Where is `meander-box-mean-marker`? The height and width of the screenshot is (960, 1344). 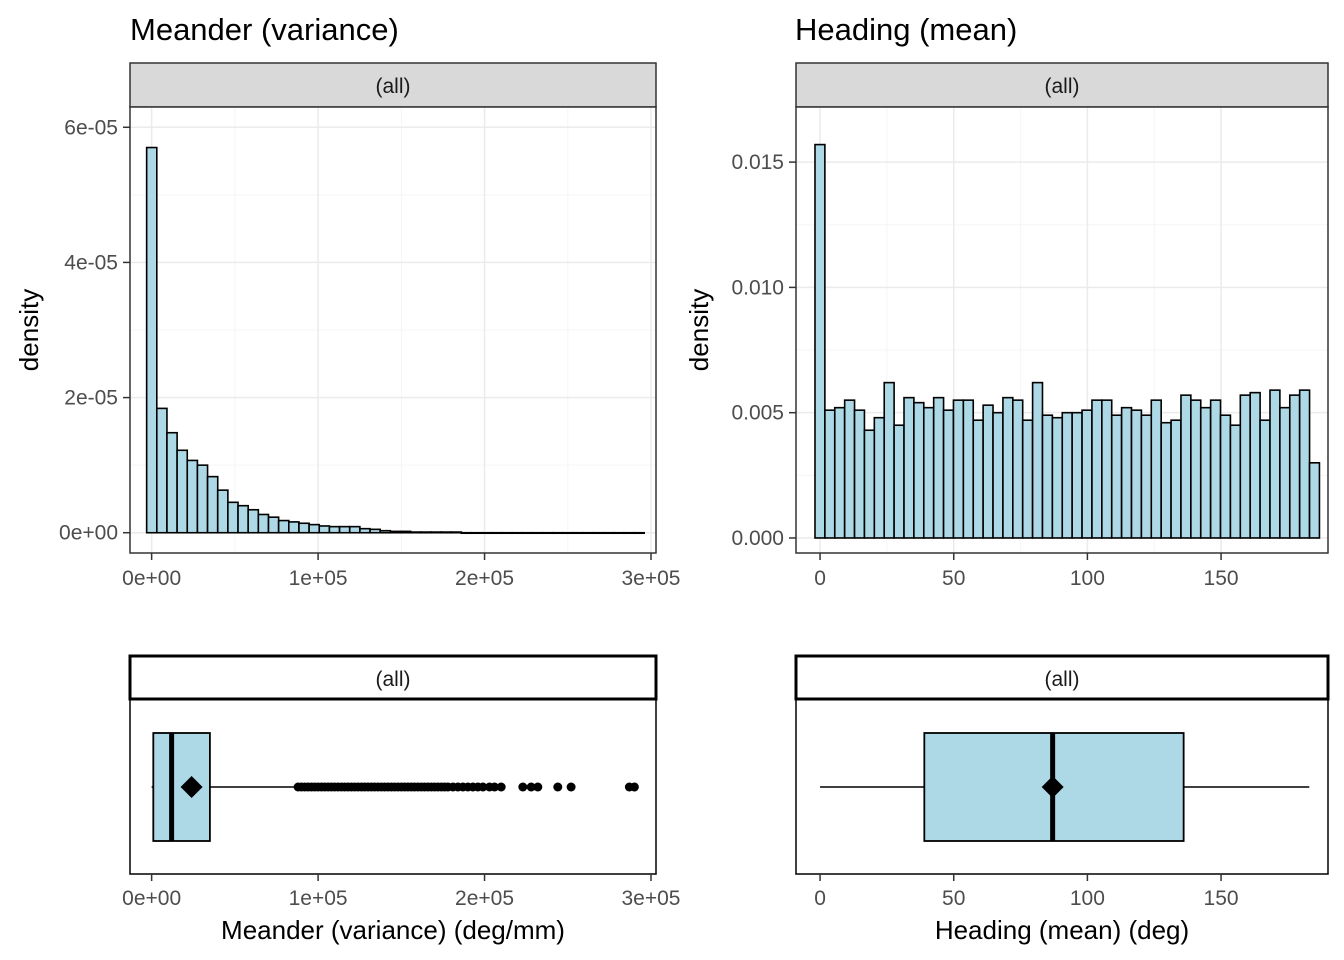
meander-box-mean-marker is located at coordinates (191, 787).